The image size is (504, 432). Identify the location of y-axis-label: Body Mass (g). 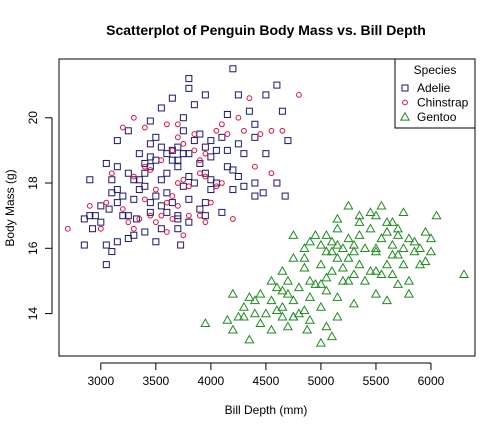
(10, 207).